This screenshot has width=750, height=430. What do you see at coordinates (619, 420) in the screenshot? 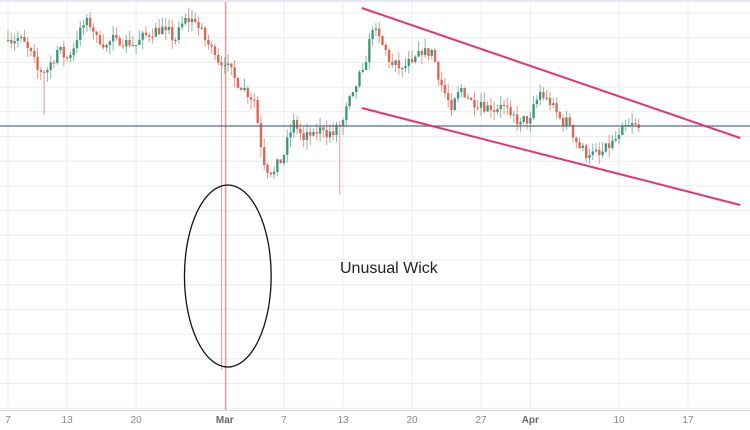
I see `x-tick-label: 10` at bounding box center [619, 420].